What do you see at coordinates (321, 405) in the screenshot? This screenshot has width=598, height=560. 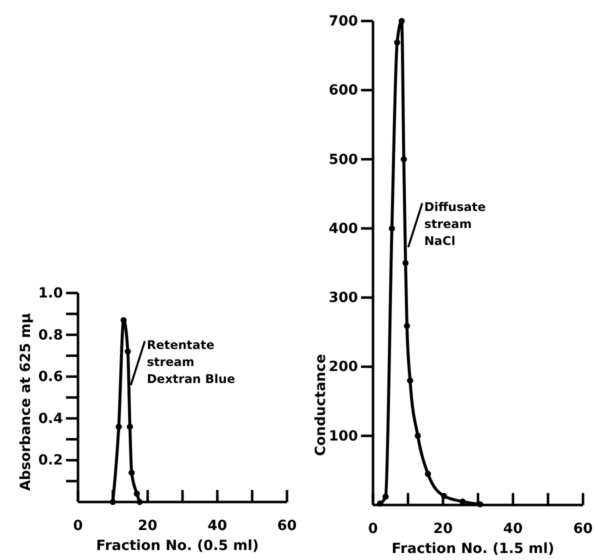 I see `y-axis-title: Conductance` at bounding box center [321, 405].